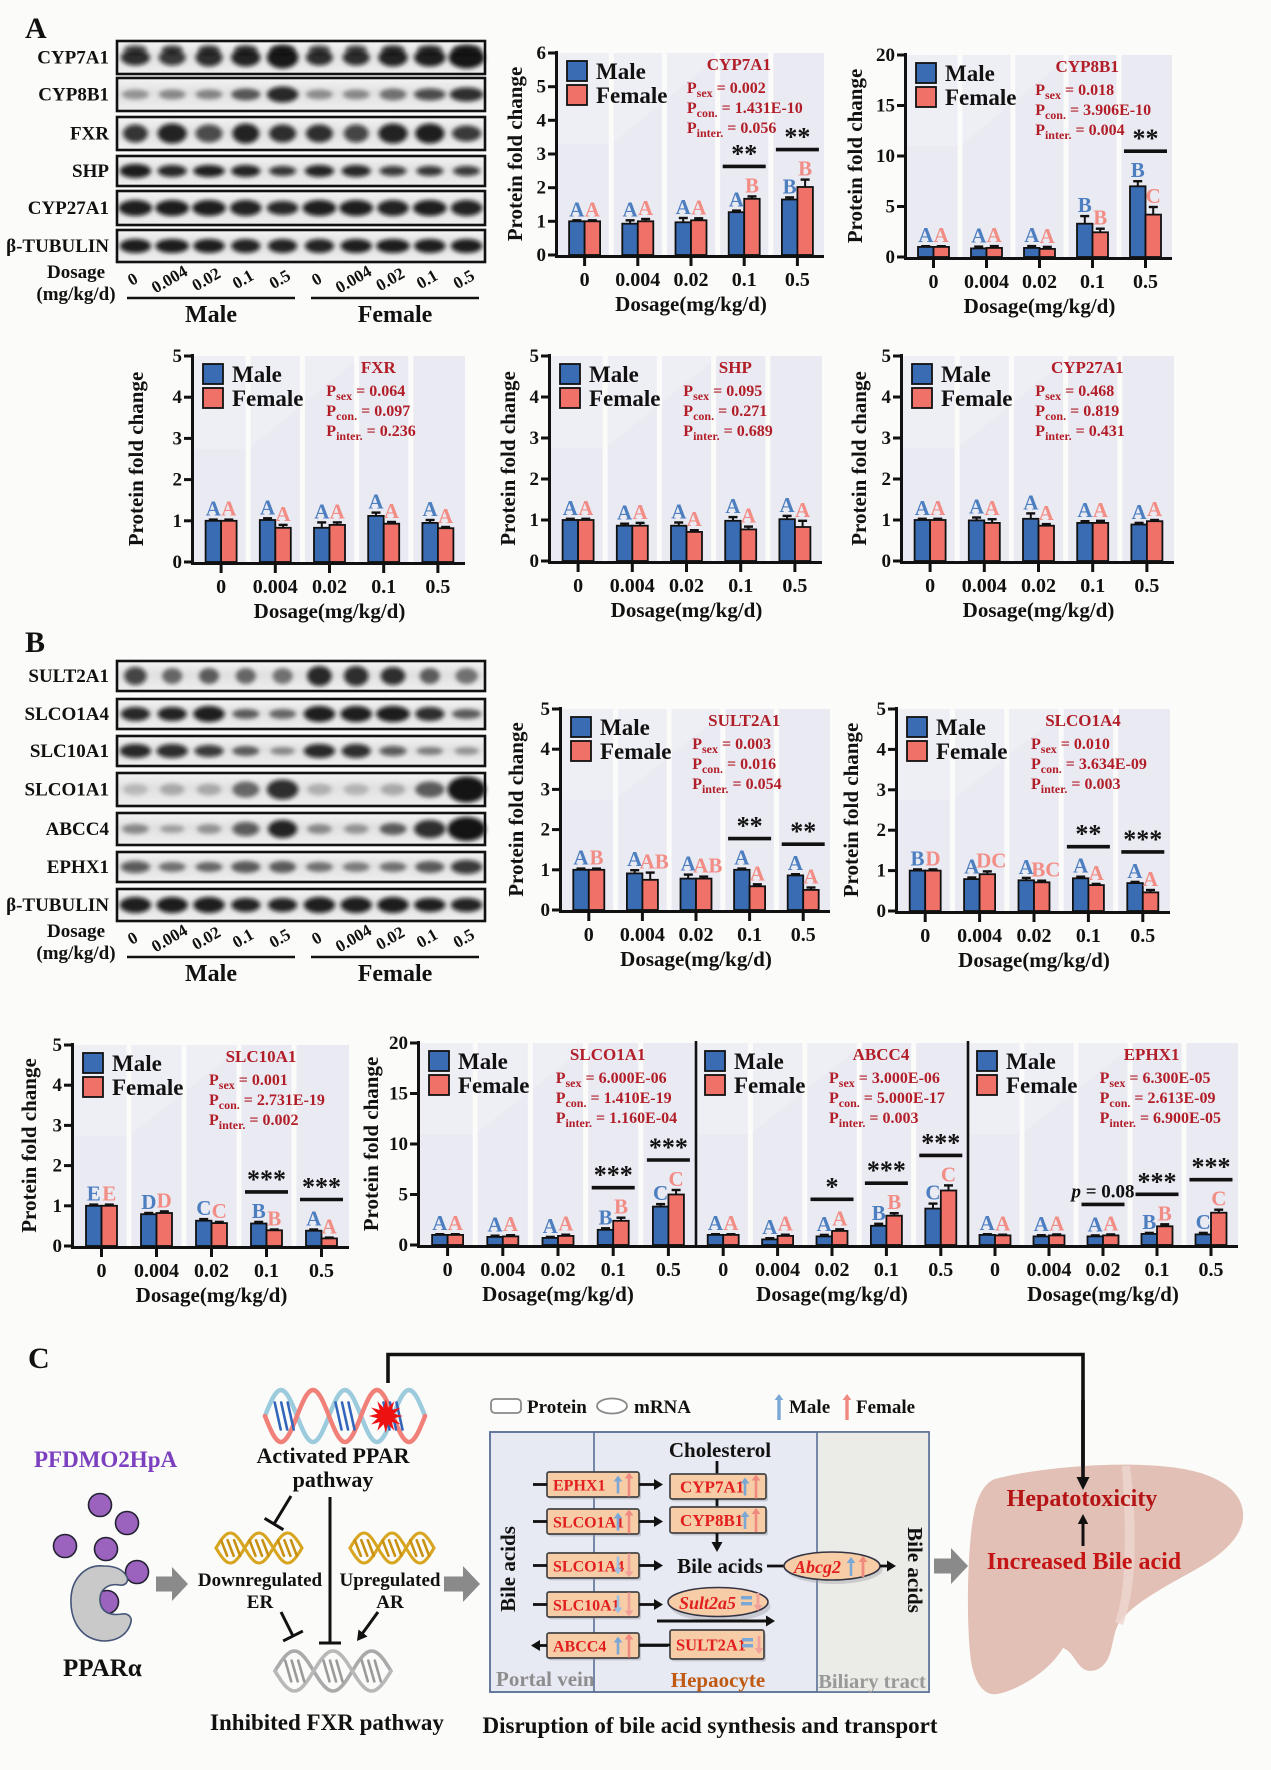 The height and width of the screenshot is (1770, 1271). What do you see at coordinates (260, 1602) in the screenshot?
I see `svg-text: ER` at bounding box center [260, 1602].